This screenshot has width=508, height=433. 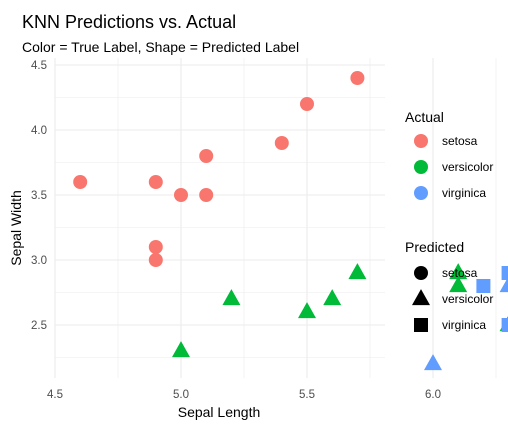 What do you see at coordinates (434, 247) in the screenshot?
I see `legend-predicted-title: Predicted` at bounding box center [434, 247].